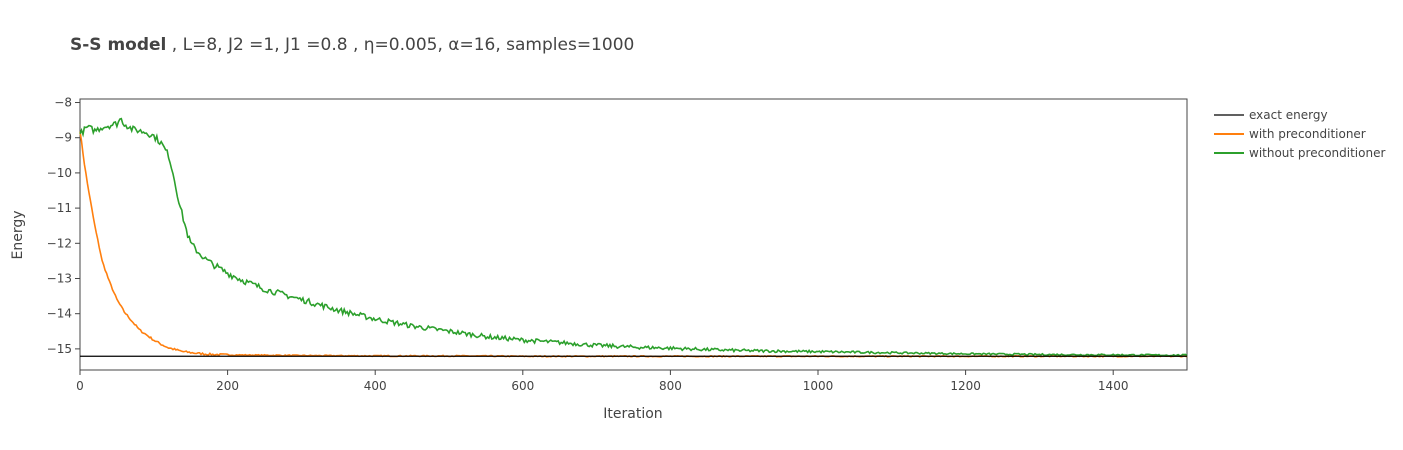 The height and width of the screenshot is (450, 1403). What do you see at coordinates (59, 314) in the screenshot?
I see `y-tick-label: −14` at bounding box center [59, 314].